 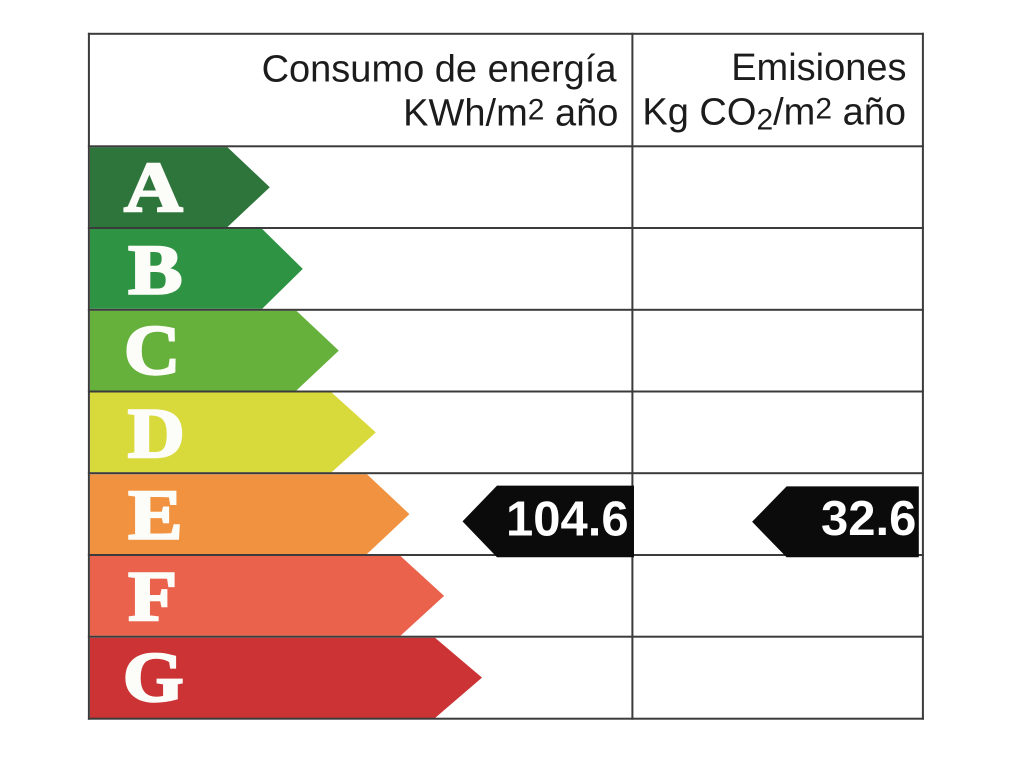 I want to click on svg-text: Kg CO2/m2 año, so click(x=774, y=114).